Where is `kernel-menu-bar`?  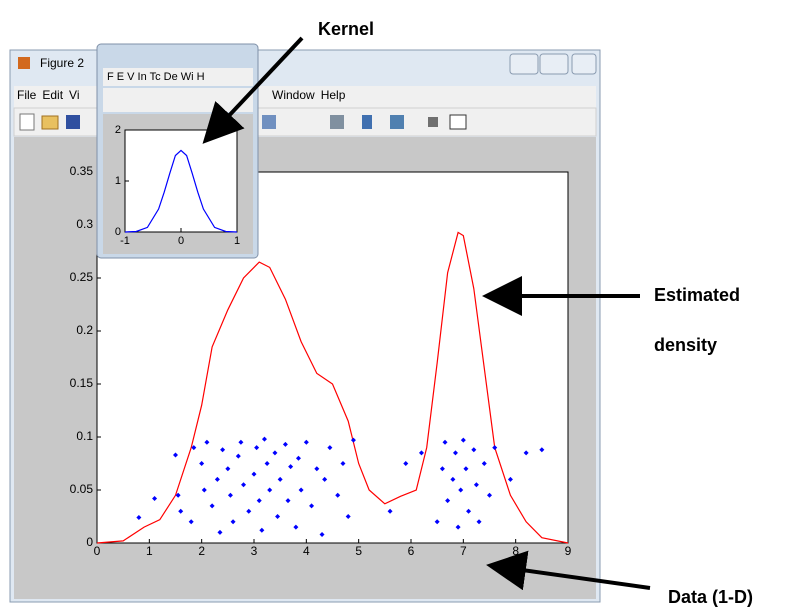 kernel-menu-bar is located at coordinates (178, 77).